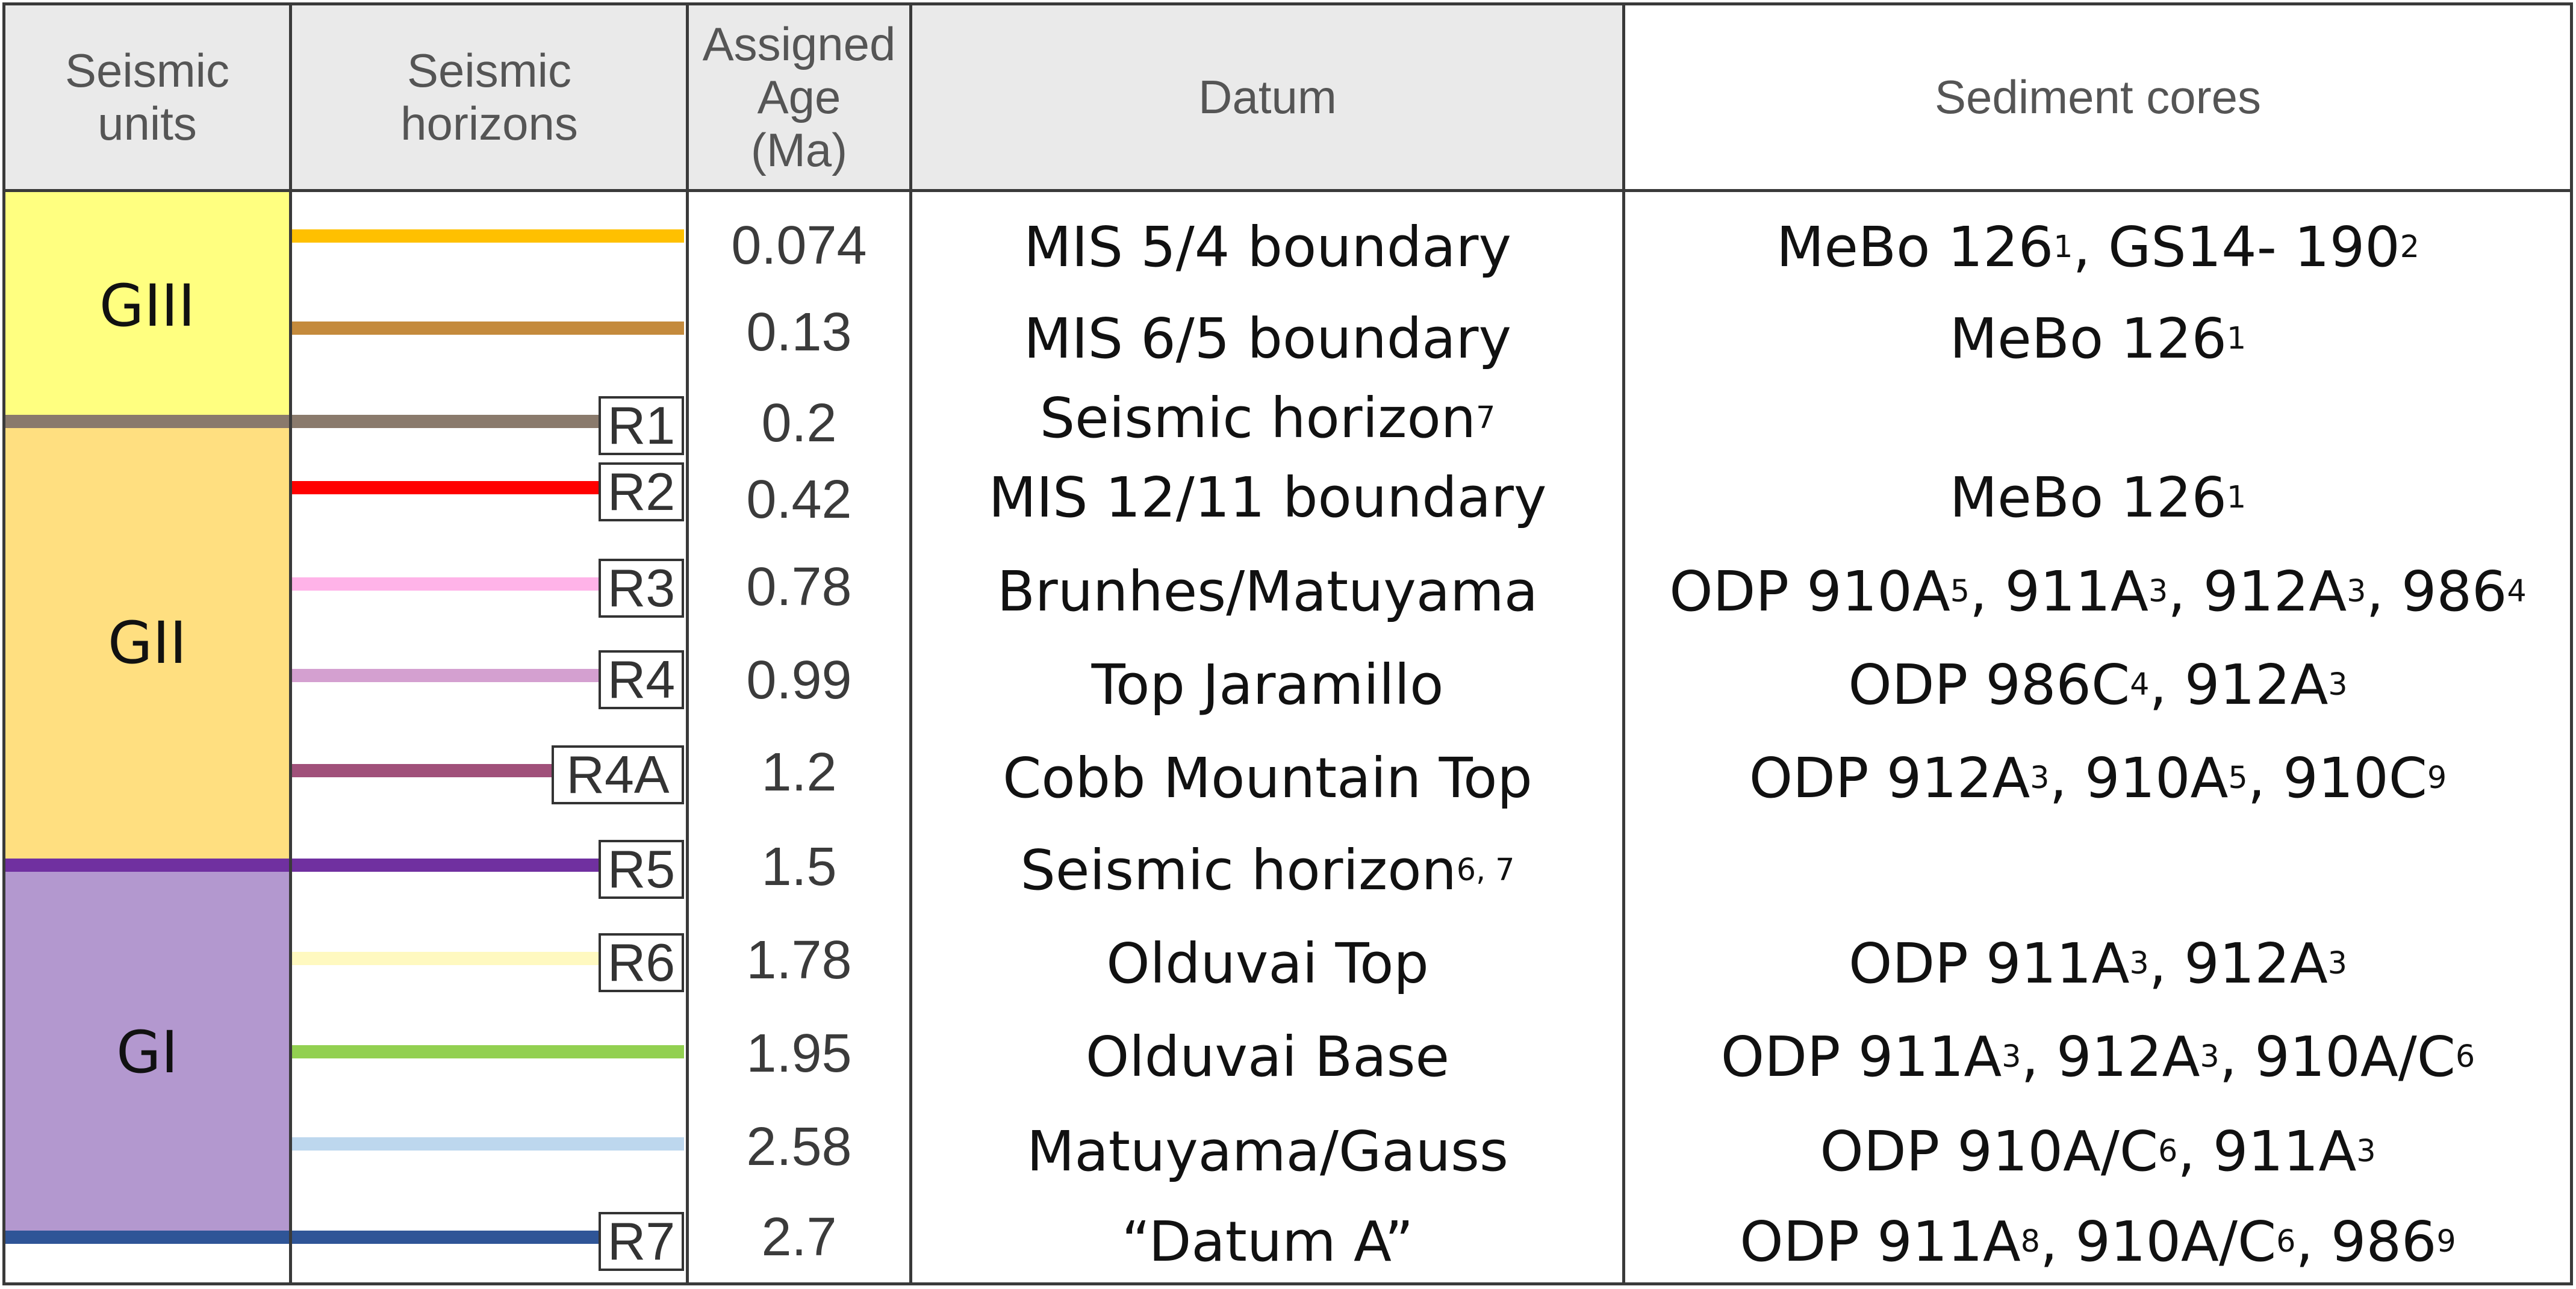 The image size is (2576, 1289). Describe the element at coordinates (642, 588) in the screenshot. I see `horizon-label-r3: R3` at that location.